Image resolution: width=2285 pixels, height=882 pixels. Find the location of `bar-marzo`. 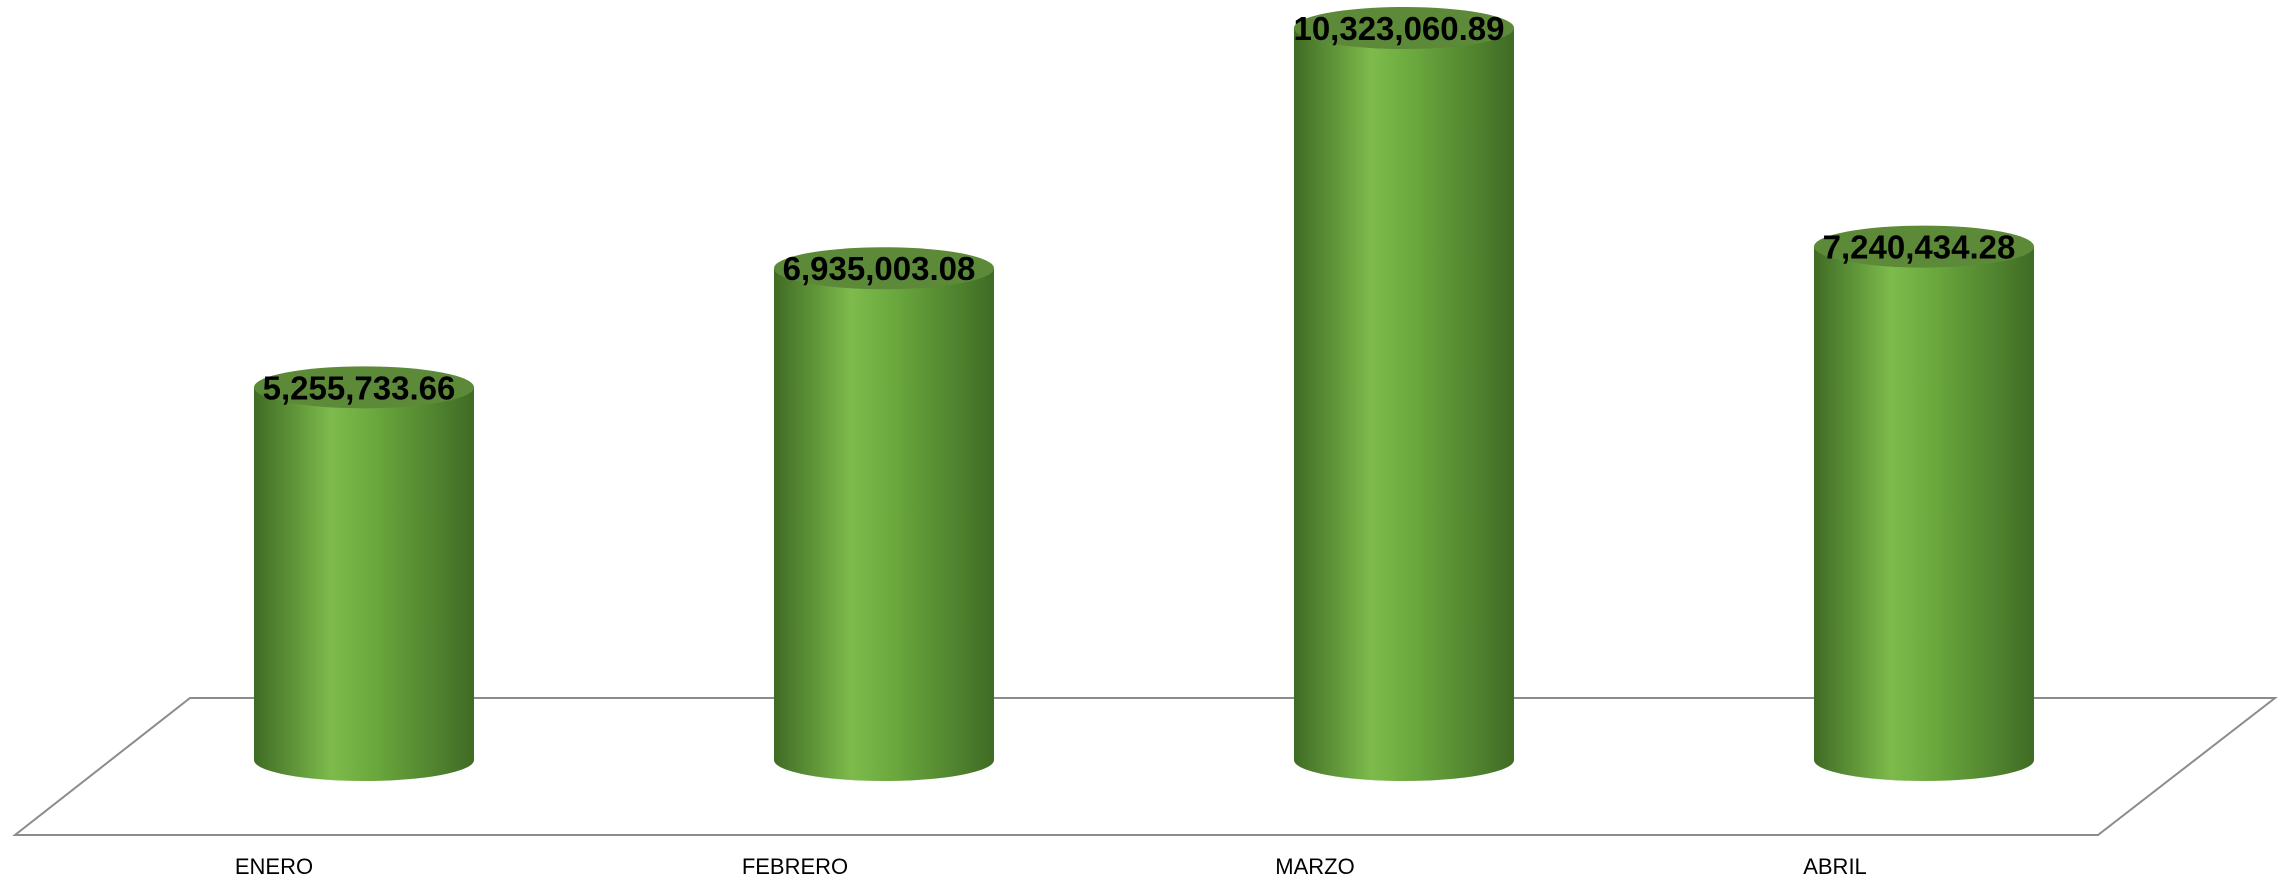

bar-marzo is located at coordinates (1404, 394).